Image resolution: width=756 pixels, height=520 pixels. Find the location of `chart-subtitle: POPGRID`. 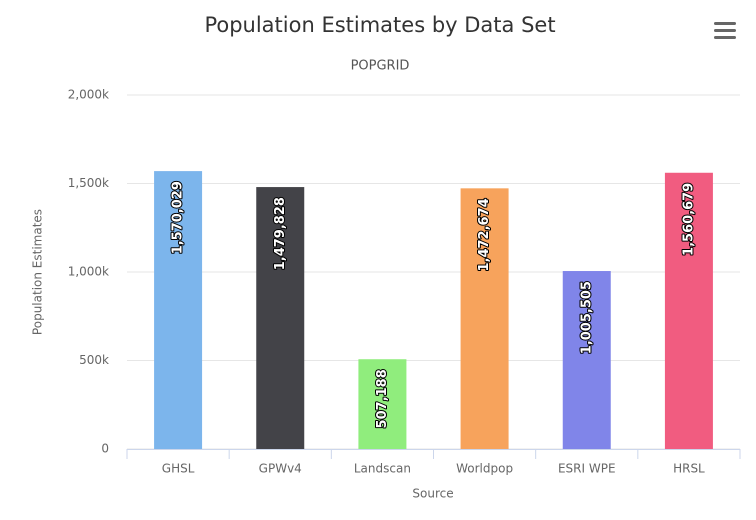

chart-subtitle: POPGRID is located at coordinates (380, 66).